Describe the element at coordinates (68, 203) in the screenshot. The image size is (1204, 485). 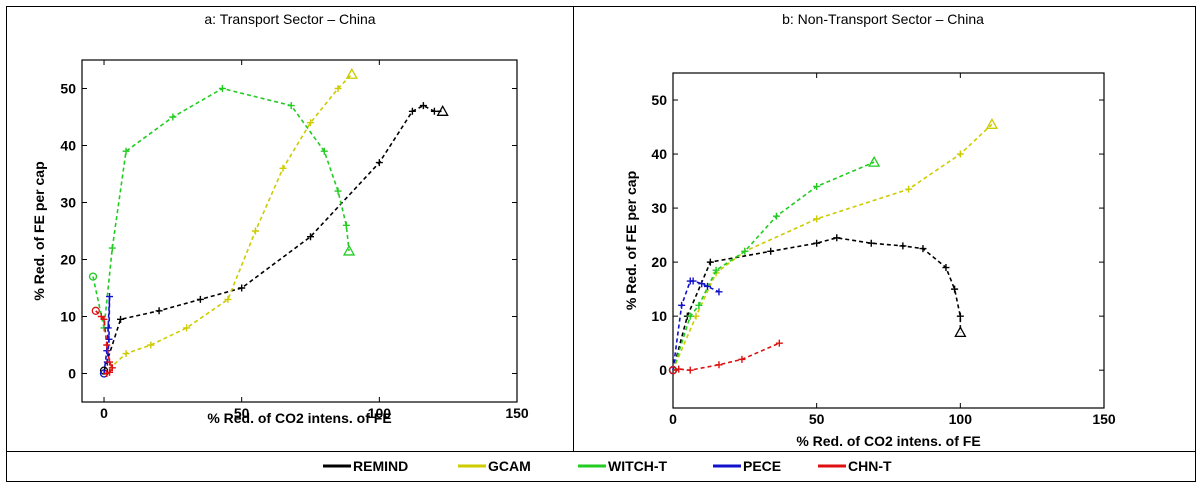
I see `y-tick-label: 30` at that location.